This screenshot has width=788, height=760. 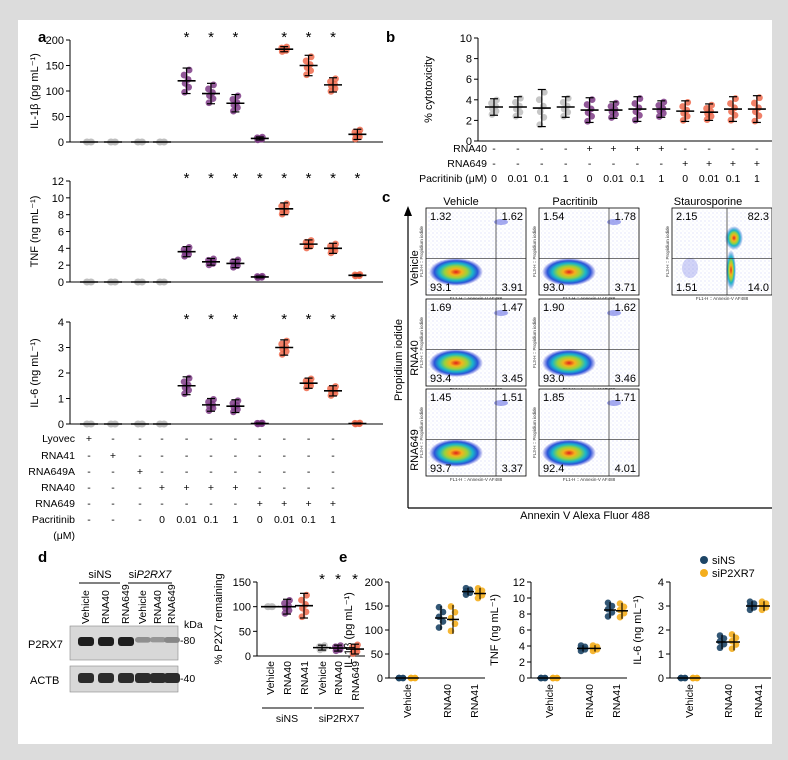 I want to click on blot-group-sins: siNS, so click(x=99, y=575).